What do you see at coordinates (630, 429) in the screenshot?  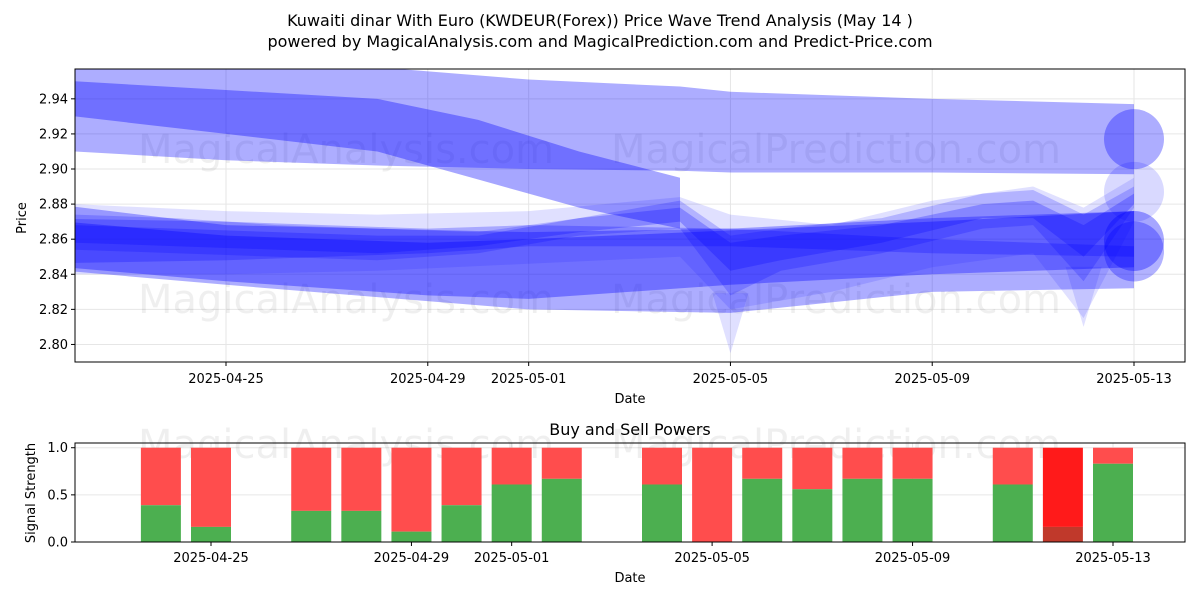 I see `power-panel-title: Buy and Sell Powers` at bounding box center [630, 429].